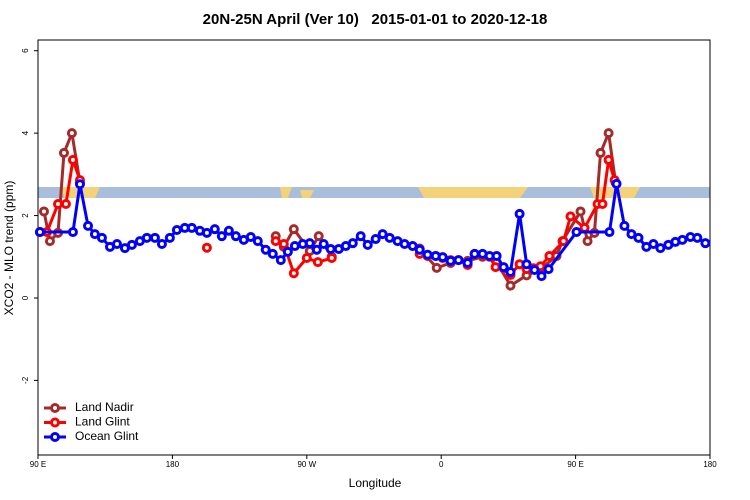 The width and height of the screenshot is (750, 500). I want to click on x-tick-label: 180, so click(710, 464).